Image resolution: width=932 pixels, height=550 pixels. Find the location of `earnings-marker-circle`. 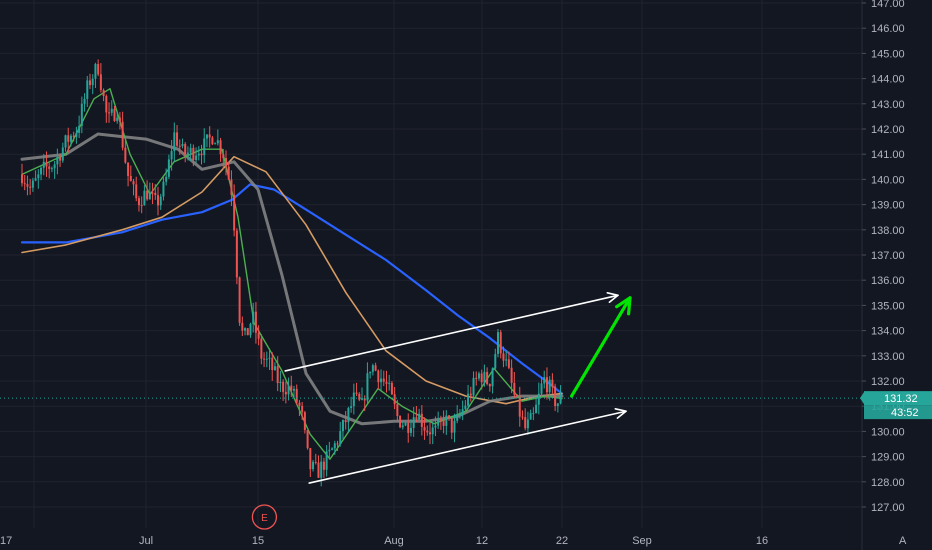

earnings-marker-circle is located at coordinates (264, 517).